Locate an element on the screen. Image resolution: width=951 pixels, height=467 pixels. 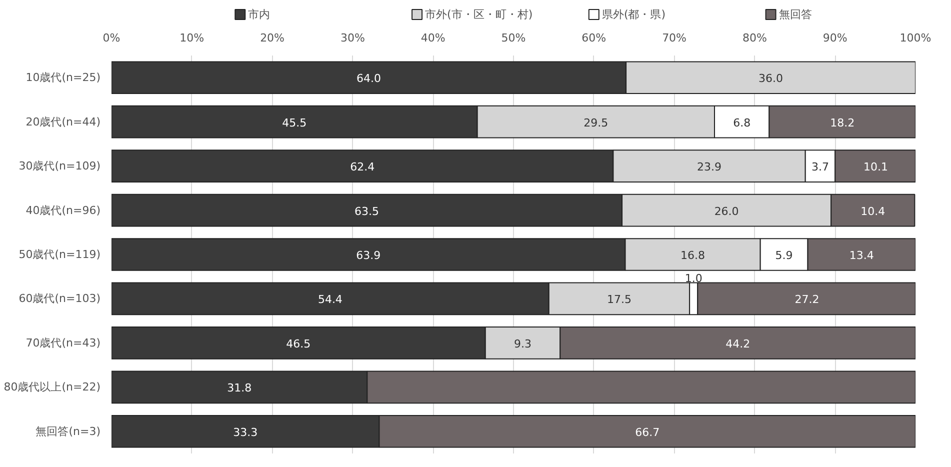
data-label: 1.0 is located at coordinates (693, 278).